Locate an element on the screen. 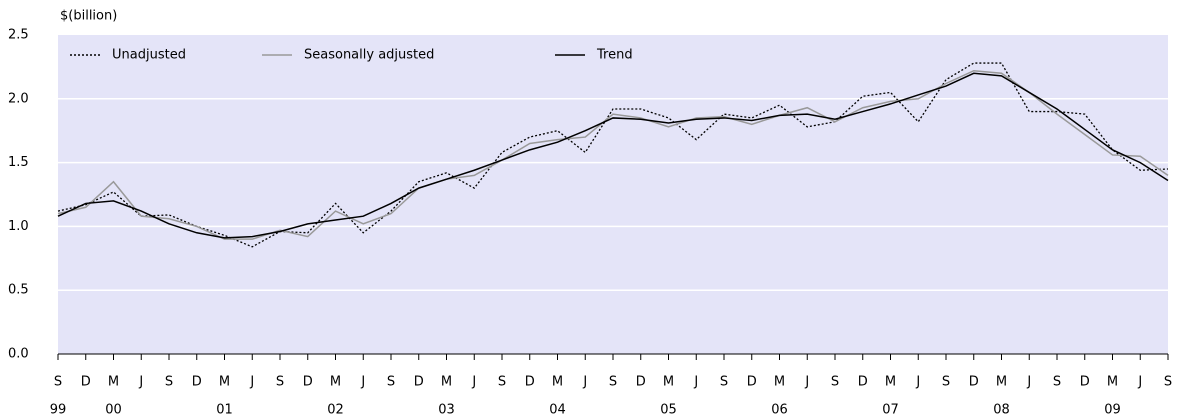 The height and width of the screenshot is (420, 1179). y-tick-label: 1.0 is located at coordinates (18, 226).